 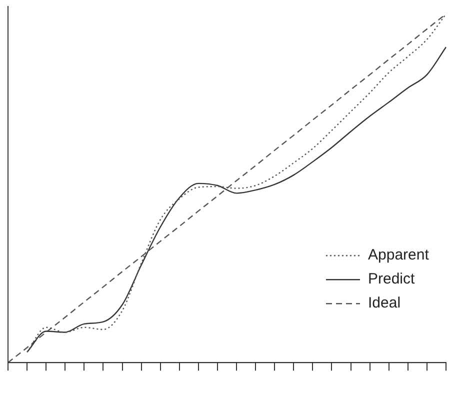 I want to click on legend-label: Predict, so click(x=392, y=279).